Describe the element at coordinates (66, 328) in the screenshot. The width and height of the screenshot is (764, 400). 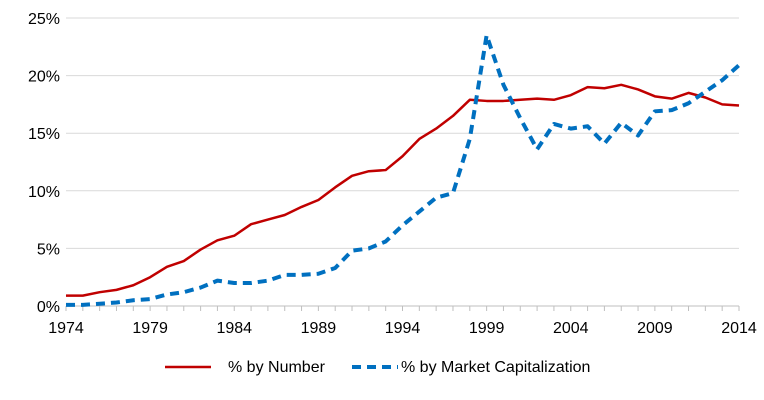
I see `x-tick-label: 1974` at that location.